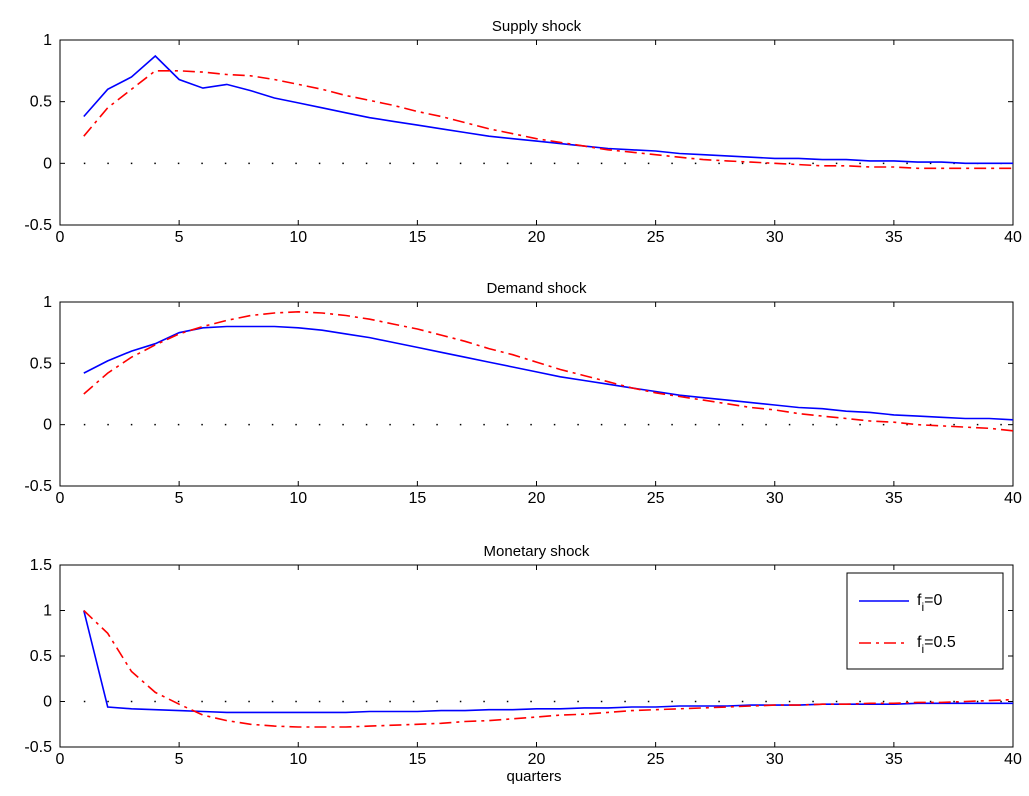  What do you see at coordinates (936, 645) in the screenshot?
I see `legend-label: fi=0.5` at bounding box center [936, 645].